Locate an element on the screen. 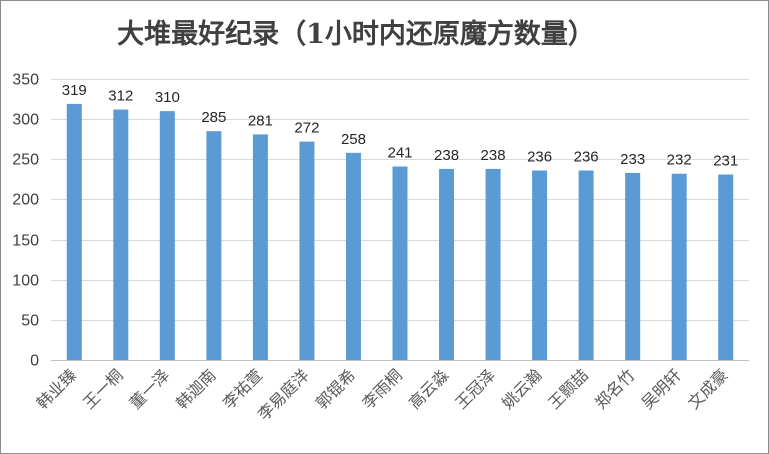  y-tick-label: 150 is located at coordinates (25, 241).